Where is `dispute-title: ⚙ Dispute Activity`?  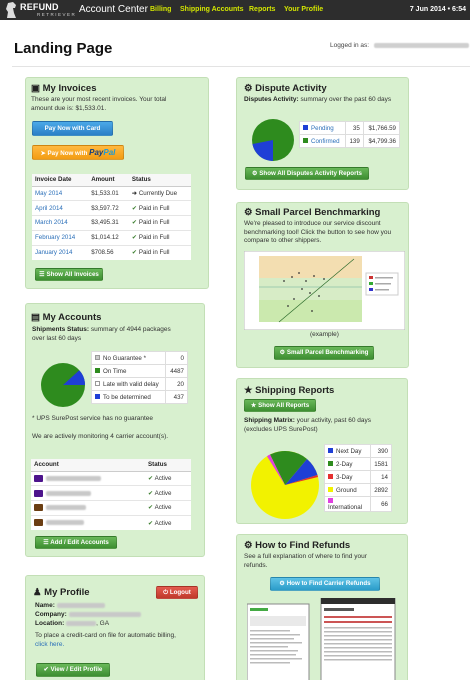
dispute-title: ⚙ Dispute Activity is located at coordinates (285, 88).